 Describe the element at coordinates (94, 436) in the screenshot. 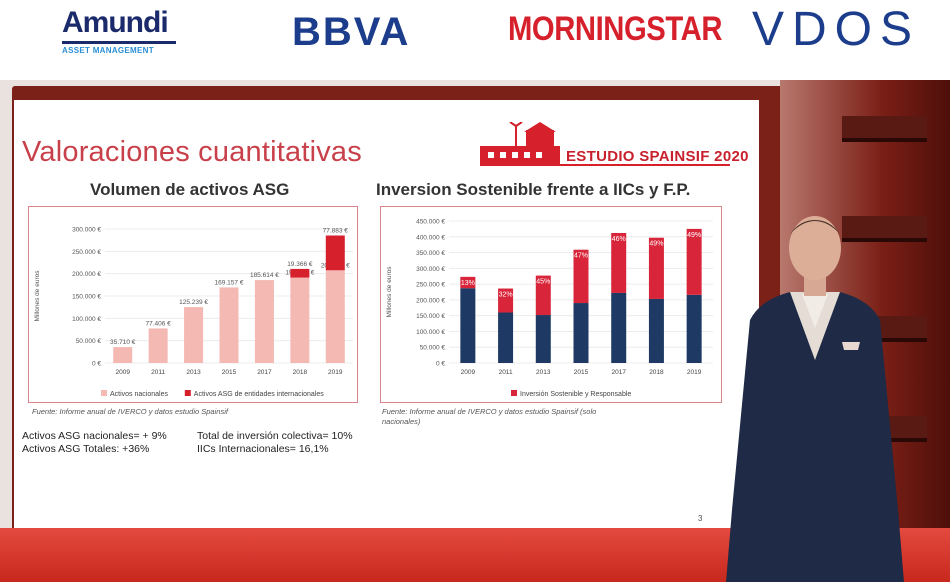

I see `stat-line: Activos ASG nacionales= + 9%` at that location.